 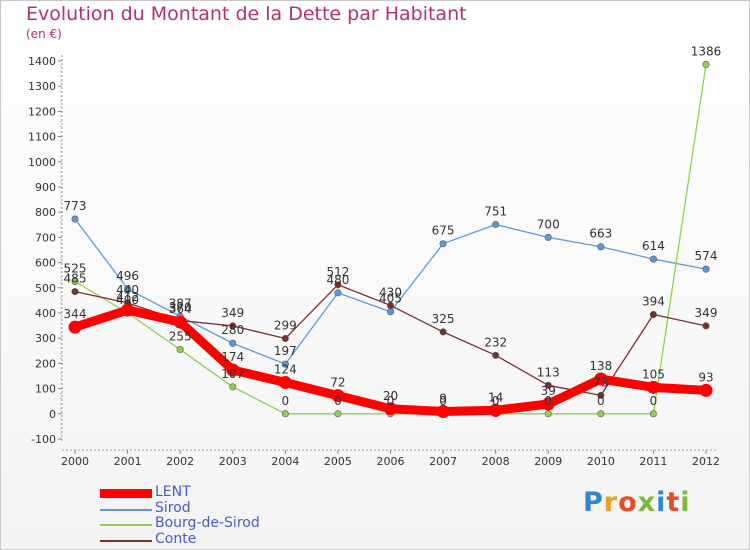 What do you see at coordinates (180, 309) in the screenshot?
I see `data-label-lent: 364` at bounding box center [180, 309].